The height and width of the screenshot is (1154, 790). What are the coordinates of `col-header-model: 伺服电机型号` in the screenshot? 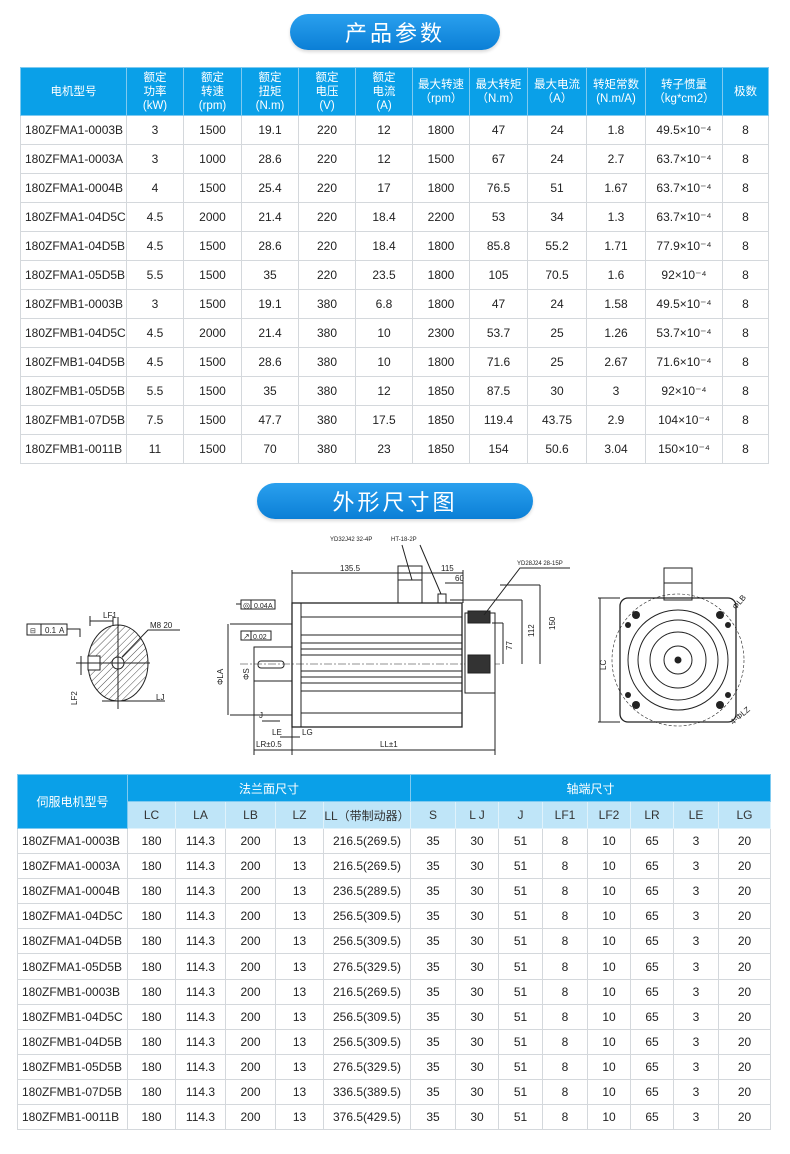 It's located at (72, 801).